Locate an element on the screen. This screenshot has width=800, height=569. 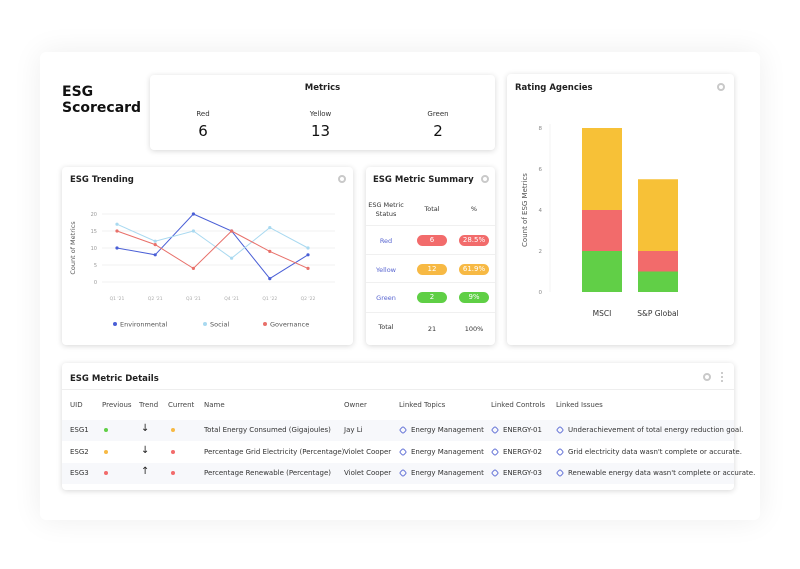
uid-cell: ESG2 is located at coordinates (79, 451).